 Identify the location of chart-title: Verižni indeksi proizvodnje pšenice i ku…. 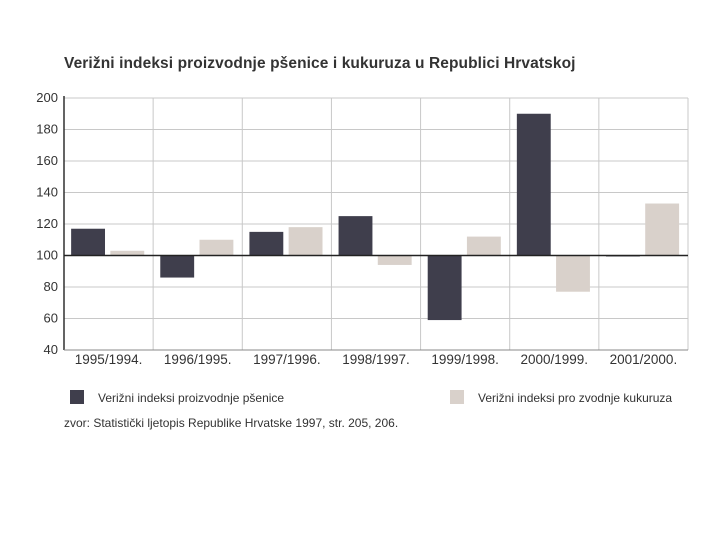
(320, 63).